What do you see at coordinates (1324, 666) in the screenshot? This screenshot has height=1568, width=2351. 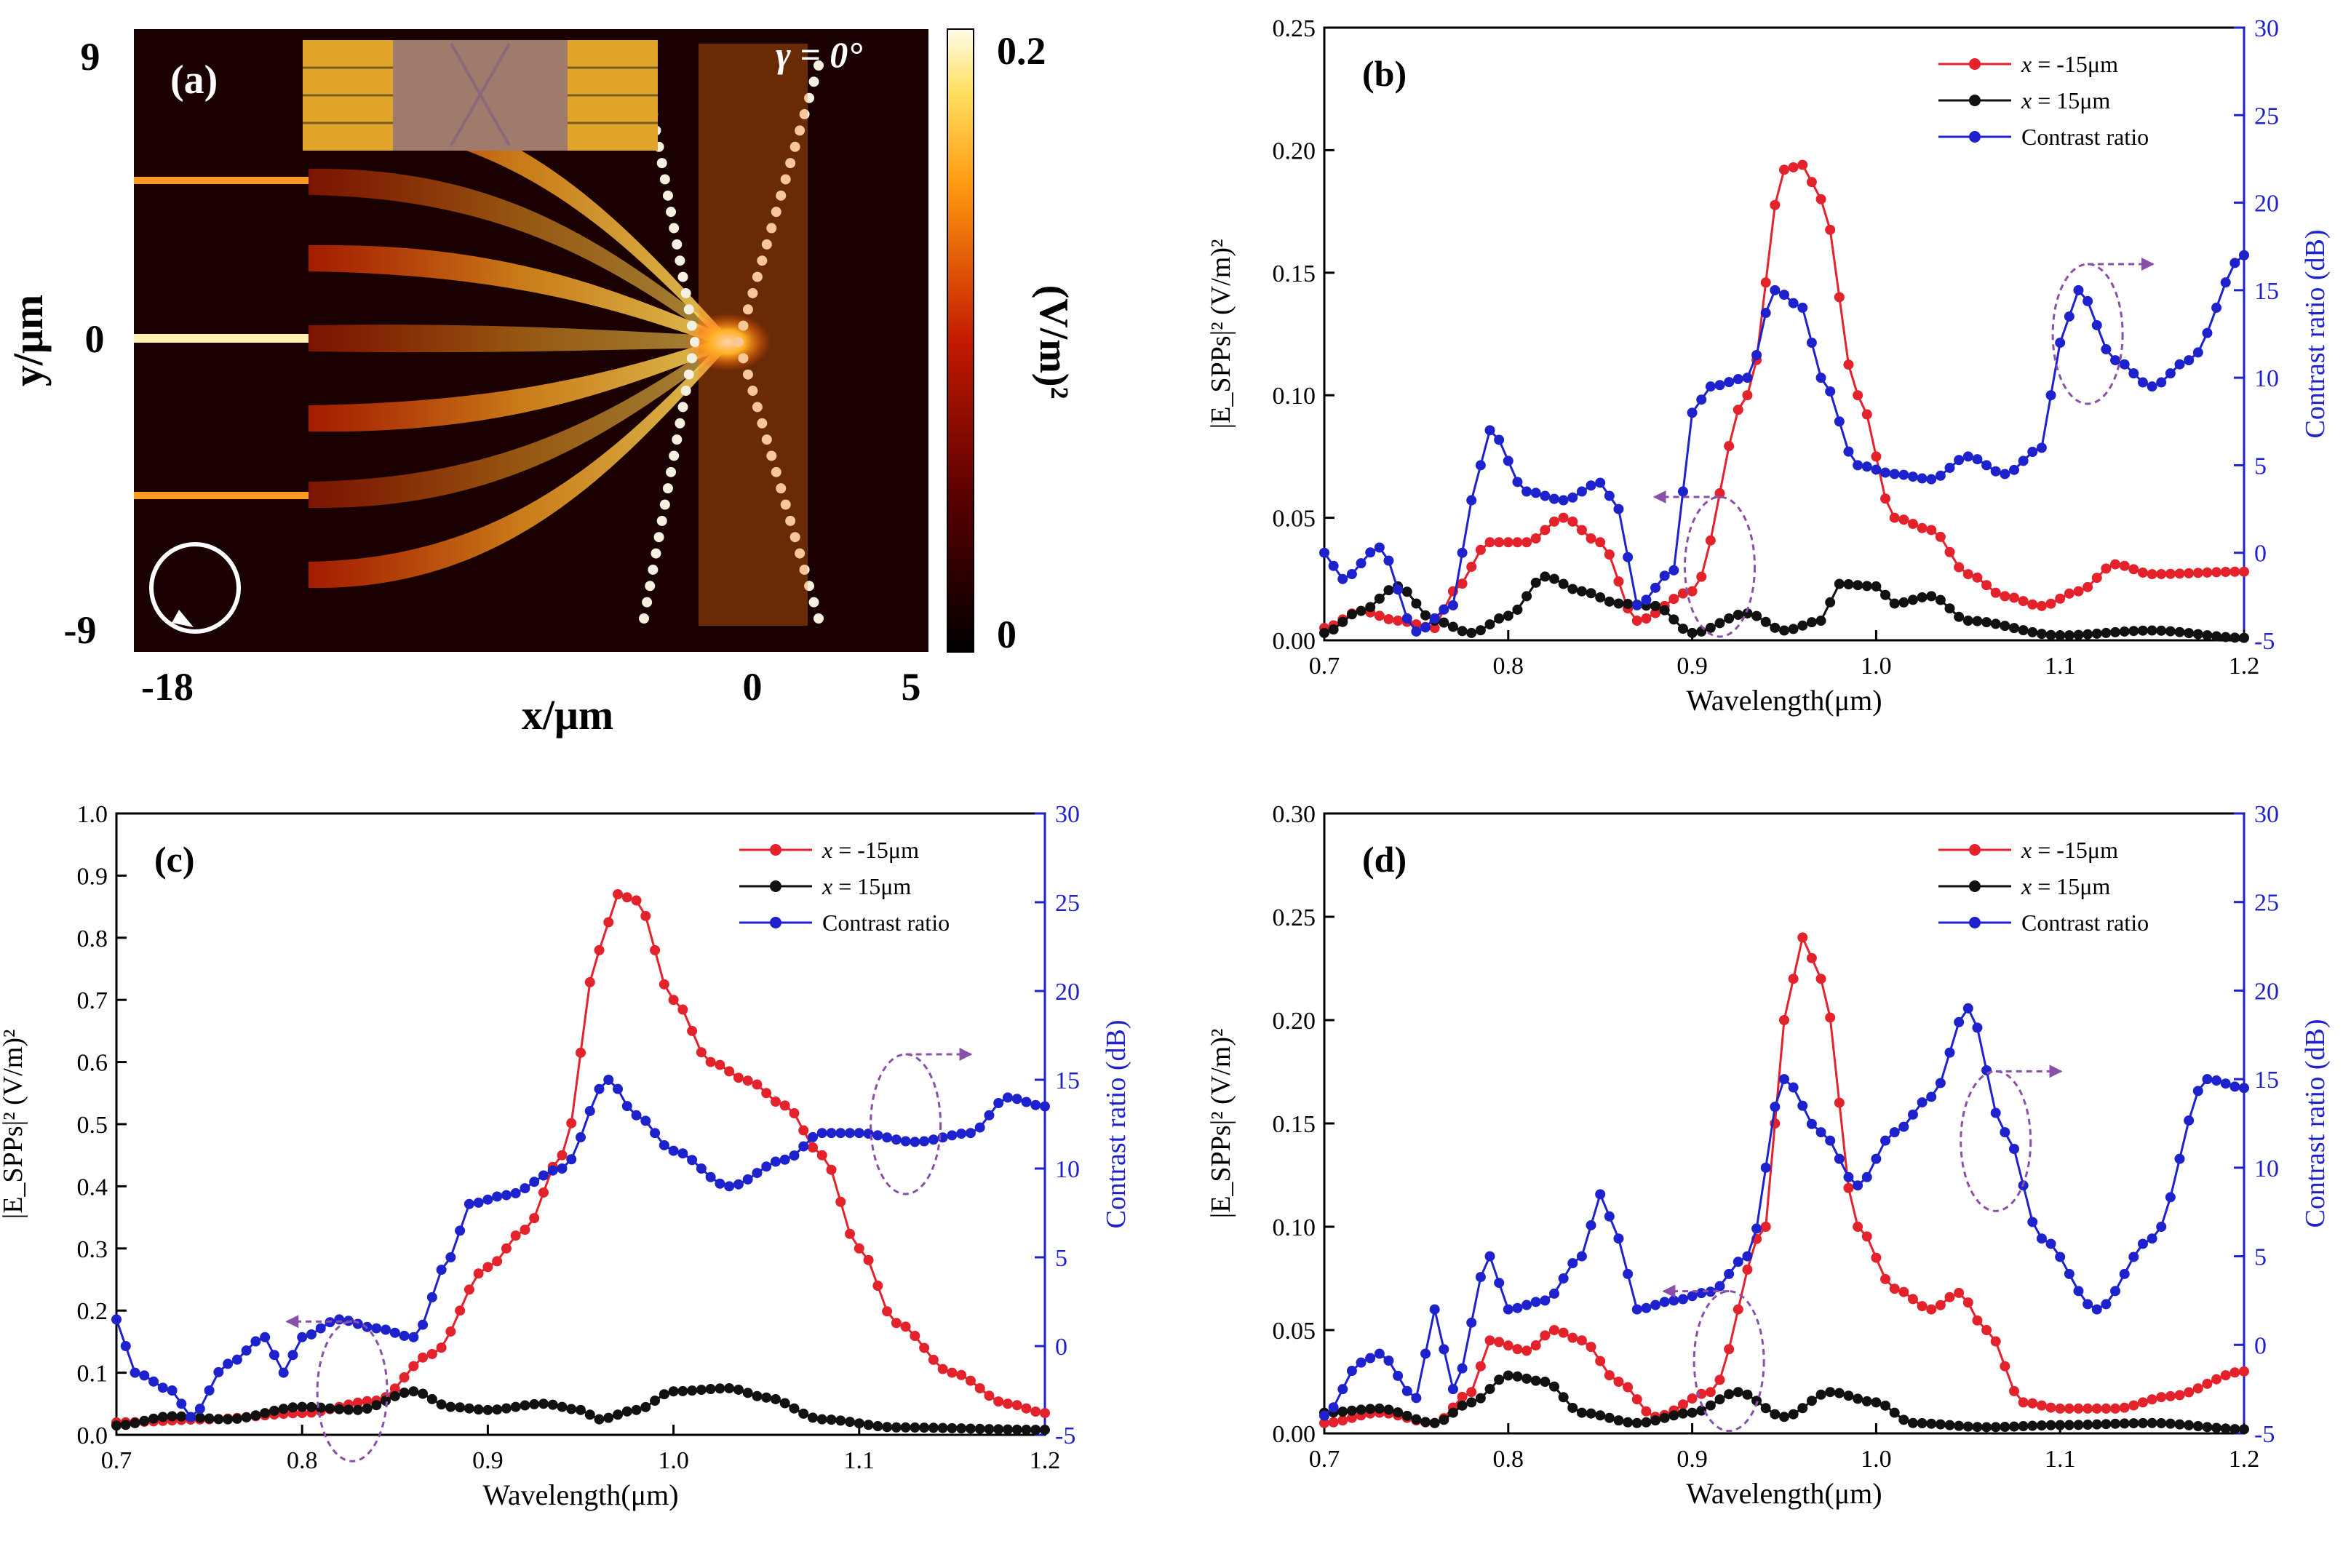 I see `x-tick-label: 0.7` at bounding box center [1324, 666].